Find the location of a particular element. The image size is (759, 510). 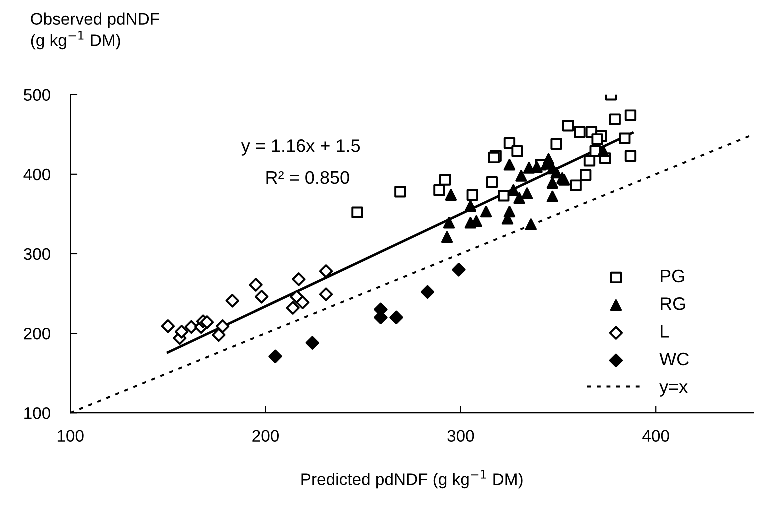

legend-label: y=x is located at coordinates (674, 390).